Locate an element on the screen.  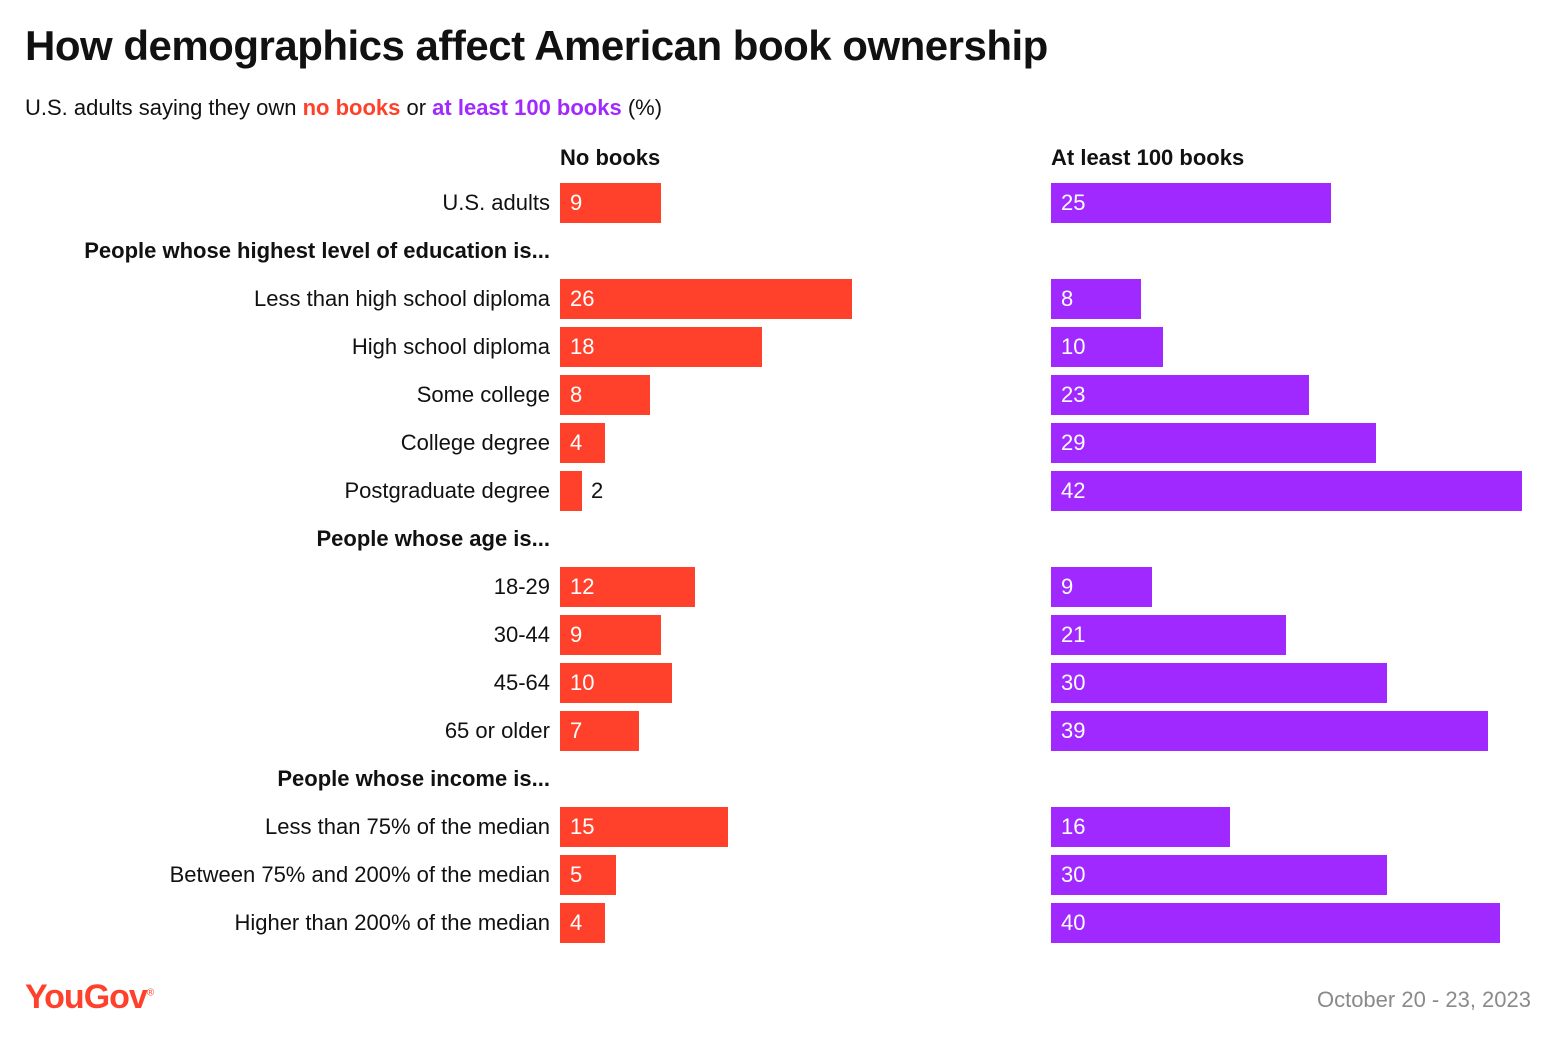
subtitle-at-least-100: at least 100 books is located at coordinates (527, 107).